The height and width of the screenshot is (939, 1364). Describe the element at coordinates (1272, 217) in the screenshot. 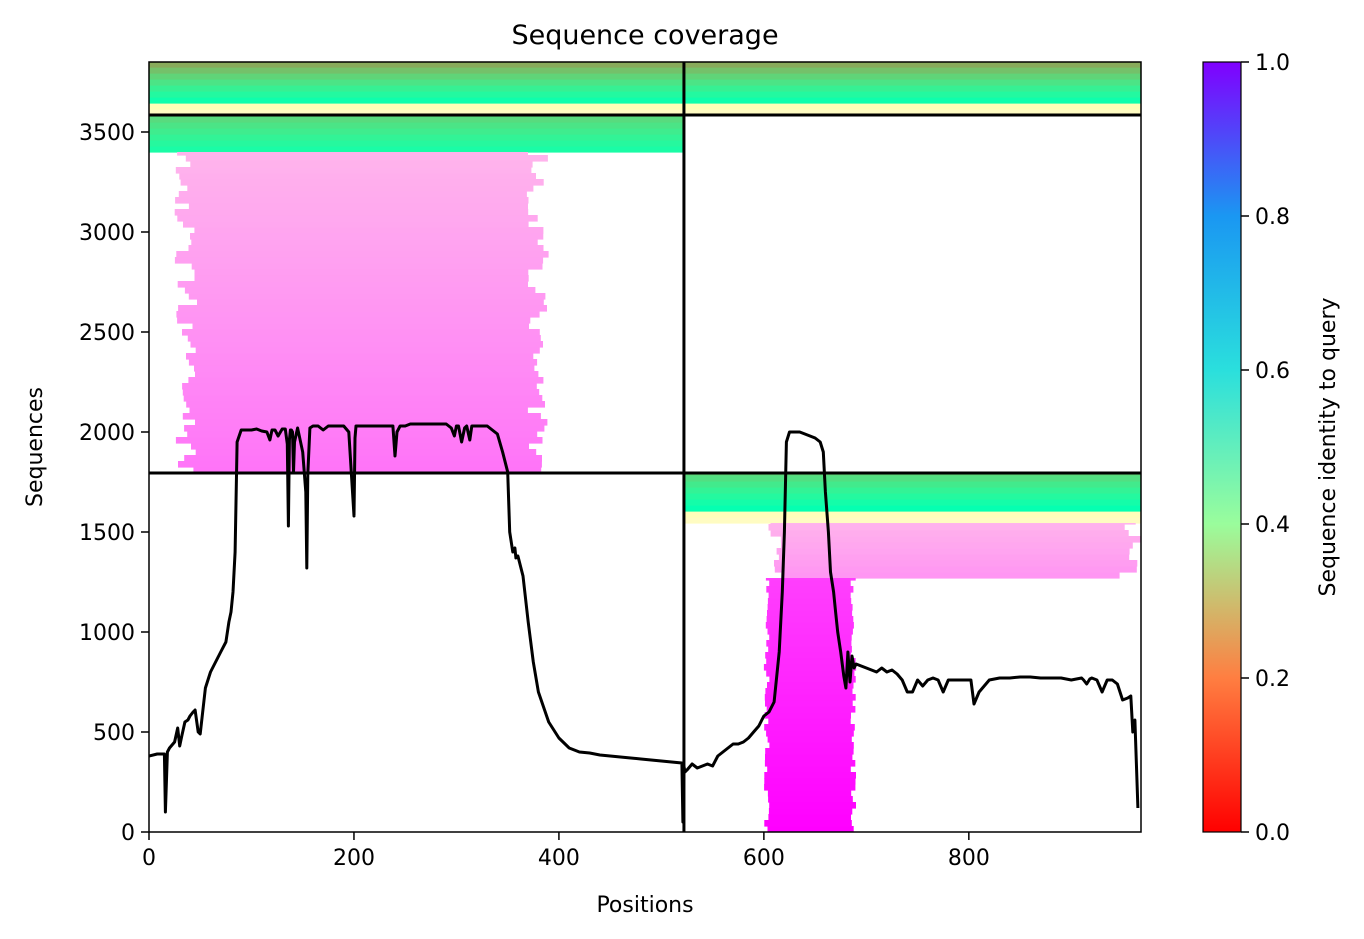

I see `colorbar-tick-label: 0.8` at that location.